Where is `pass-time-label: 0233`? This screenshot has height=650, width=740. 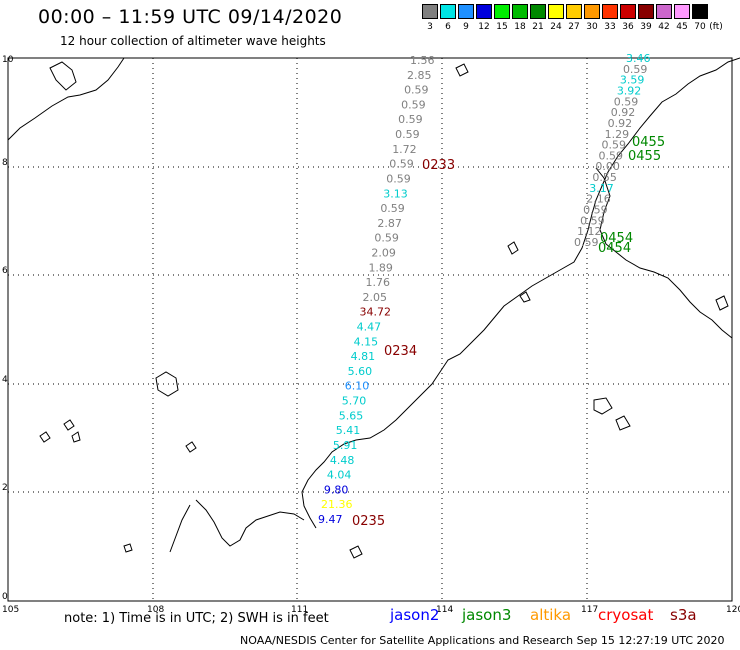
pass-time-label: 0233 is located at coordinates (438, 165).